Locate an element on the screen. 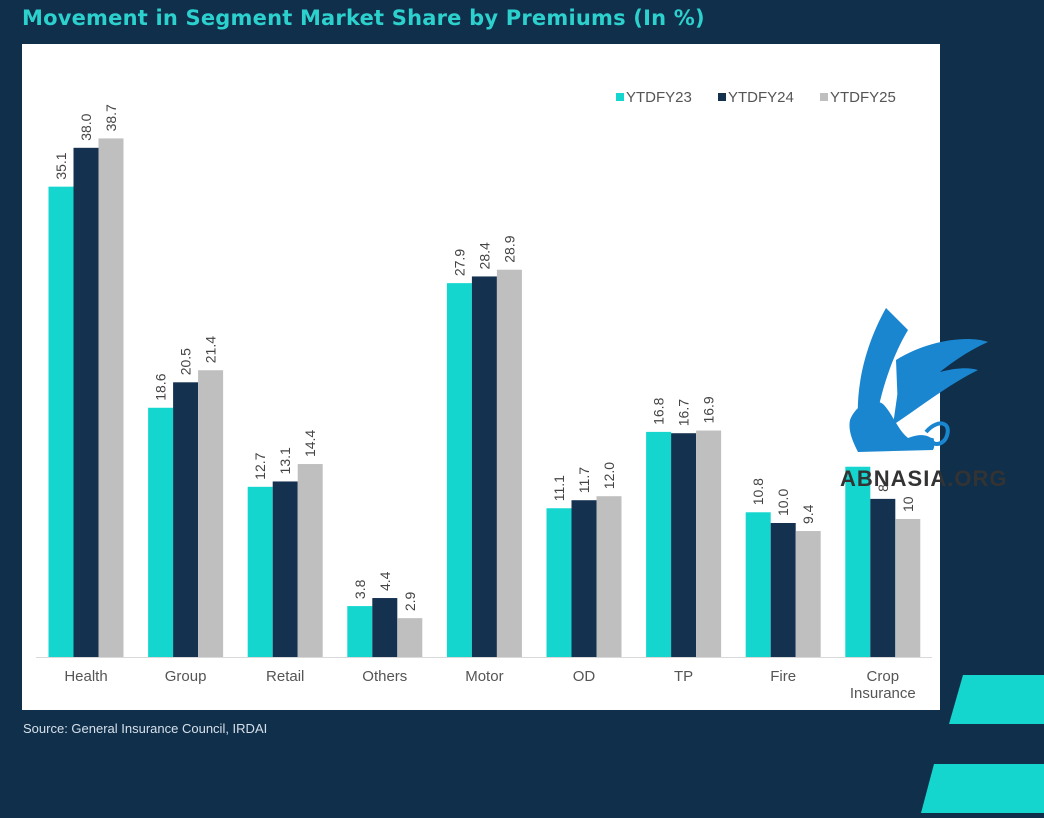 This screenshot has width=1044, height=818. data-label: 13.1 is located at coordinates (285, 460).